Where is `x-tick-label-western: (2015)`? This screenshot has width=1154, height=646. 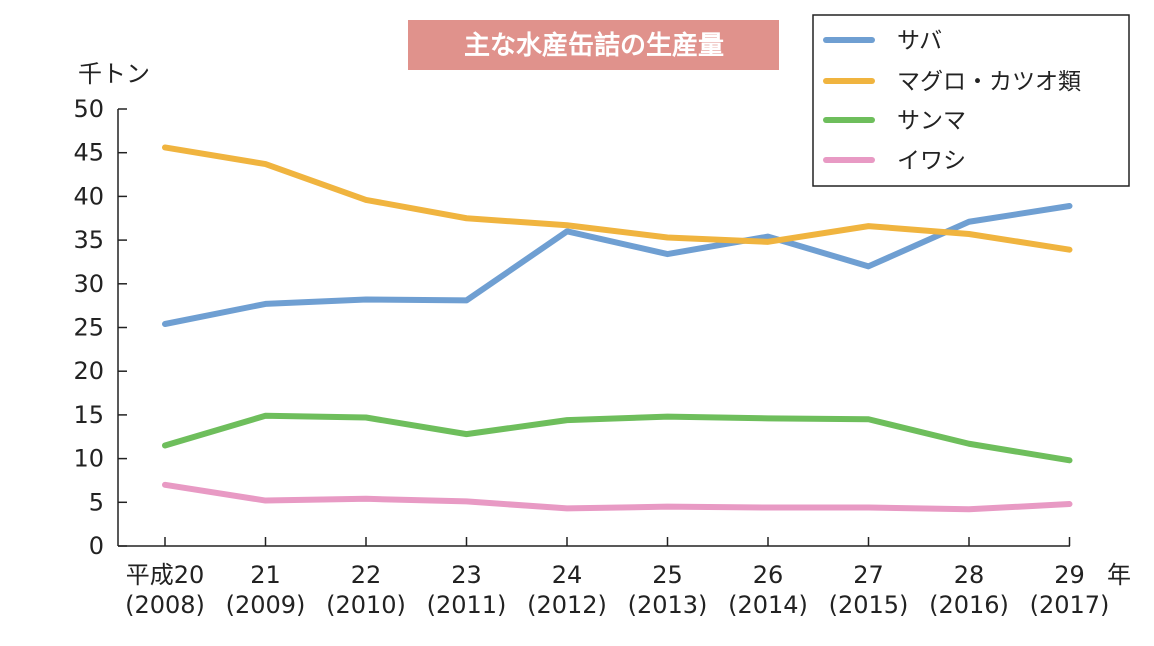 x-tick-label-western: (2015) is located at coordinates (869, 605).